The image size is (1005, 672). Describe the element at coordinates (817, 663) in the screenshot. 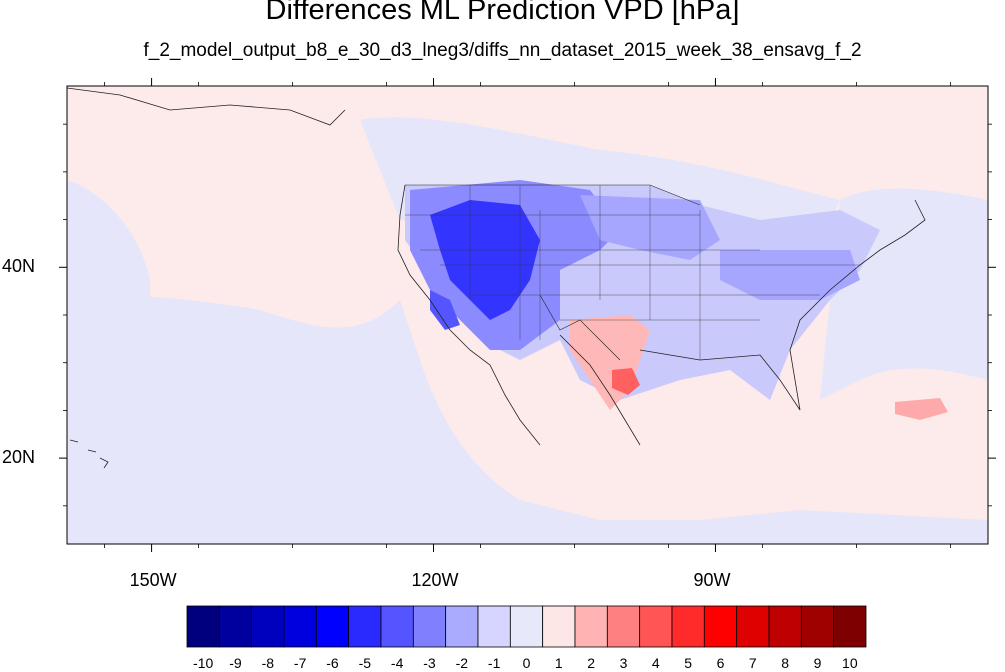

I see `colorbar-label: 9` at that location.